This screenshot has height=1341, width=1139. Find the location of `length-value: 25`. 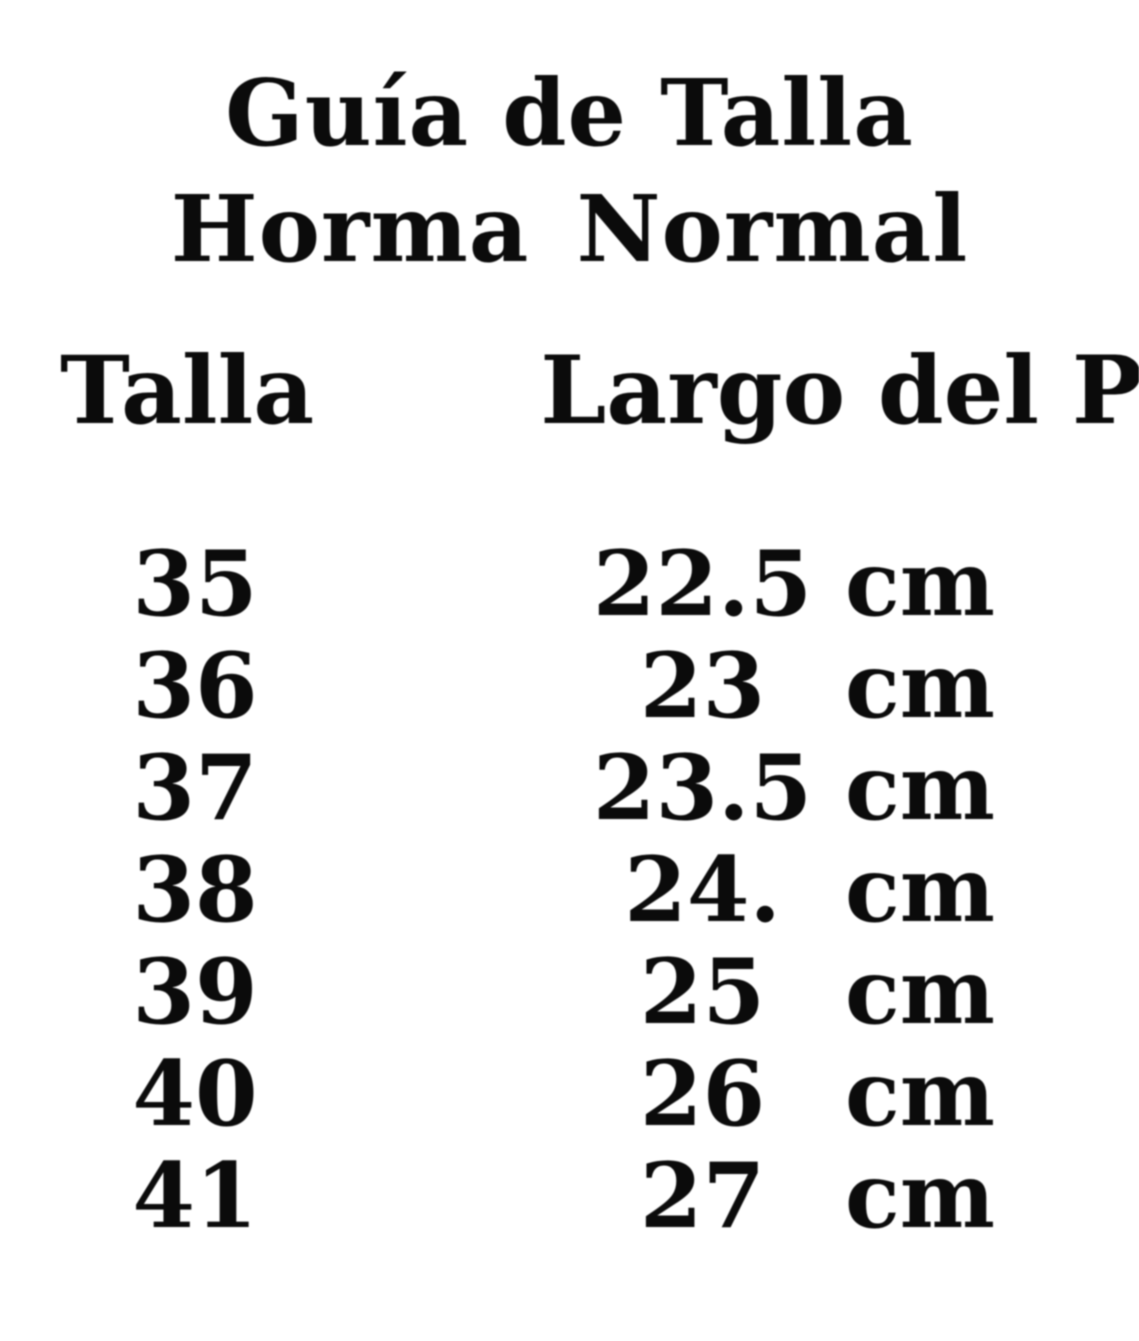

length-value: 25 is located at coordinates (702, 992).